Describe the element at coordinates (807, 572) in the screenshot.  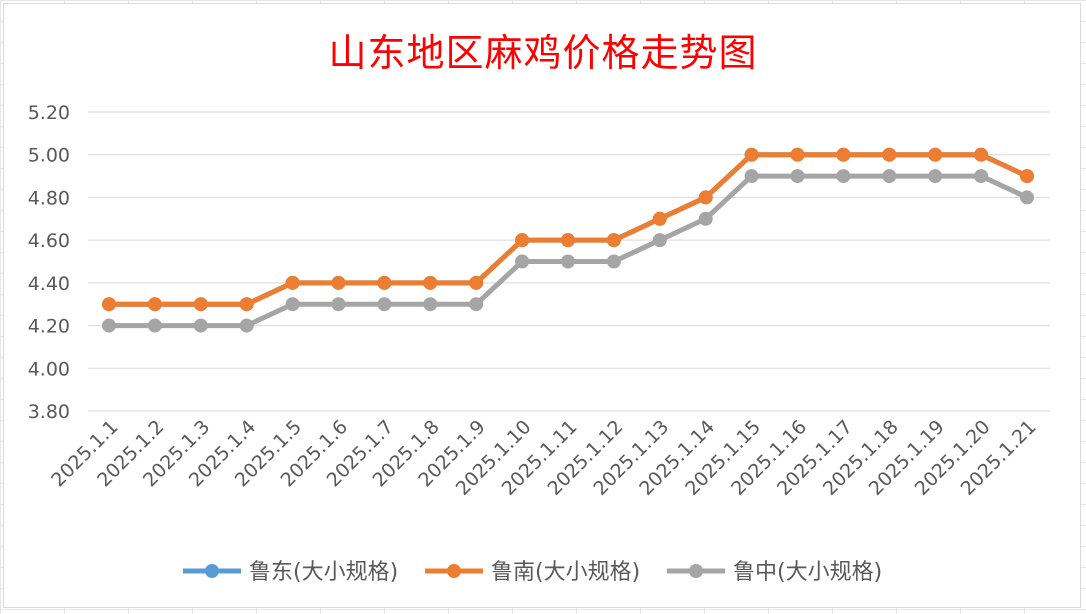
I see `legend-label: 鲁中(大小规格)` at that location.